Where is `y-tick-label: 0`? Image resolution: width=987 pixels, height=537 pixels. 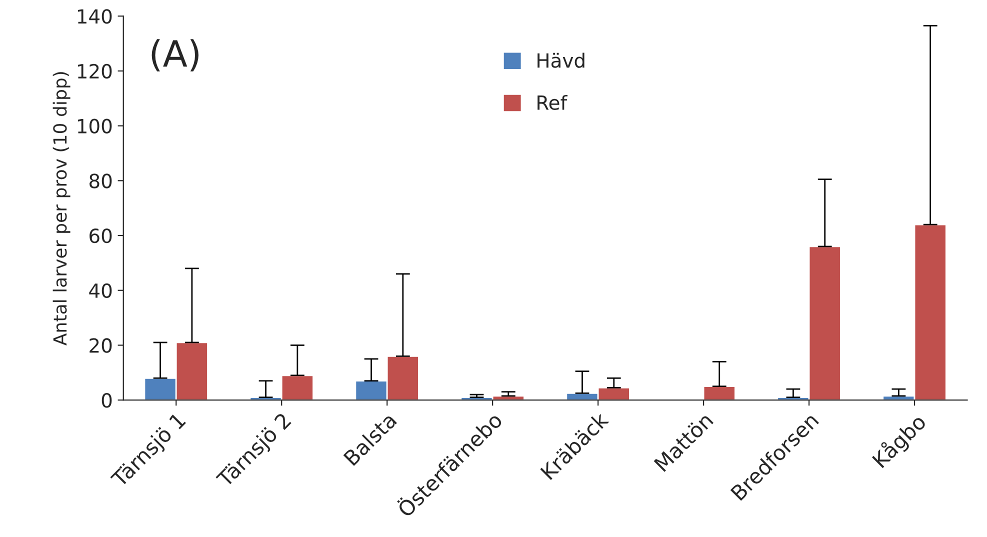
y-tick-label: 0 is located at coordinates (107, 400).